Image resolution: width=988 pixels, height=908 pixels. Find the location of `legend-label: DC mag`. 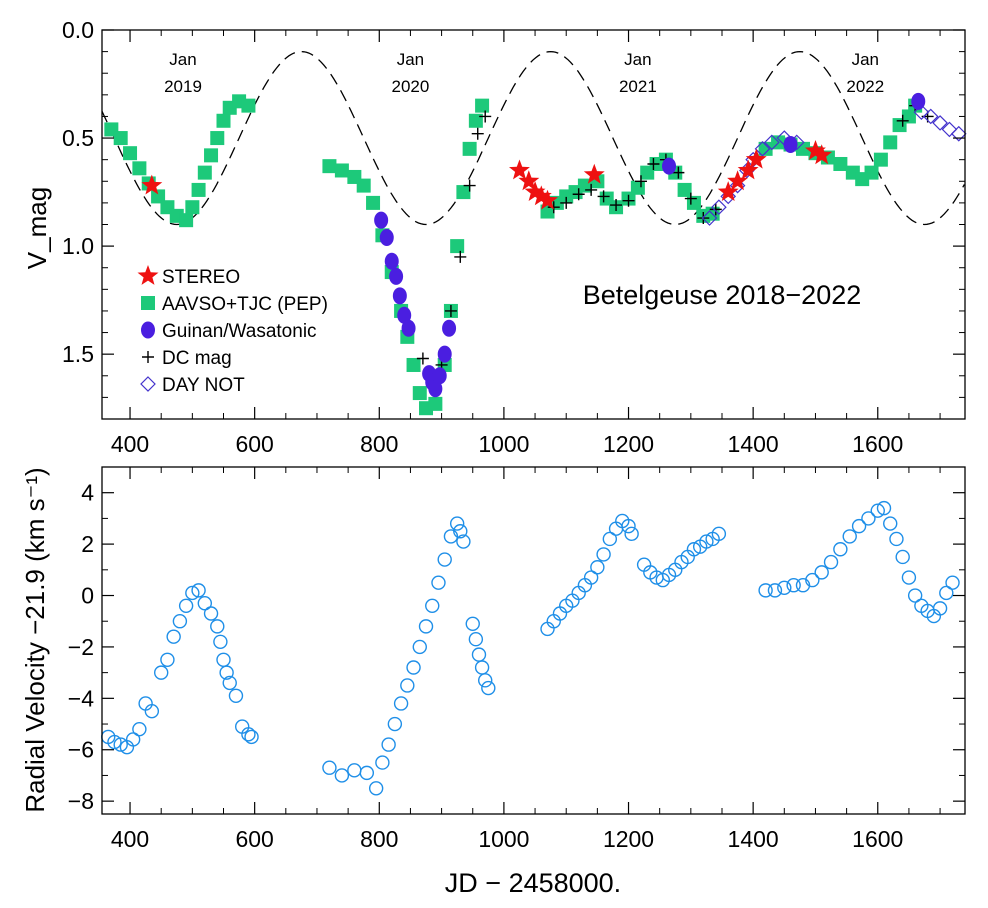

legend-label: DC mag is located at coordinates (197, 358).